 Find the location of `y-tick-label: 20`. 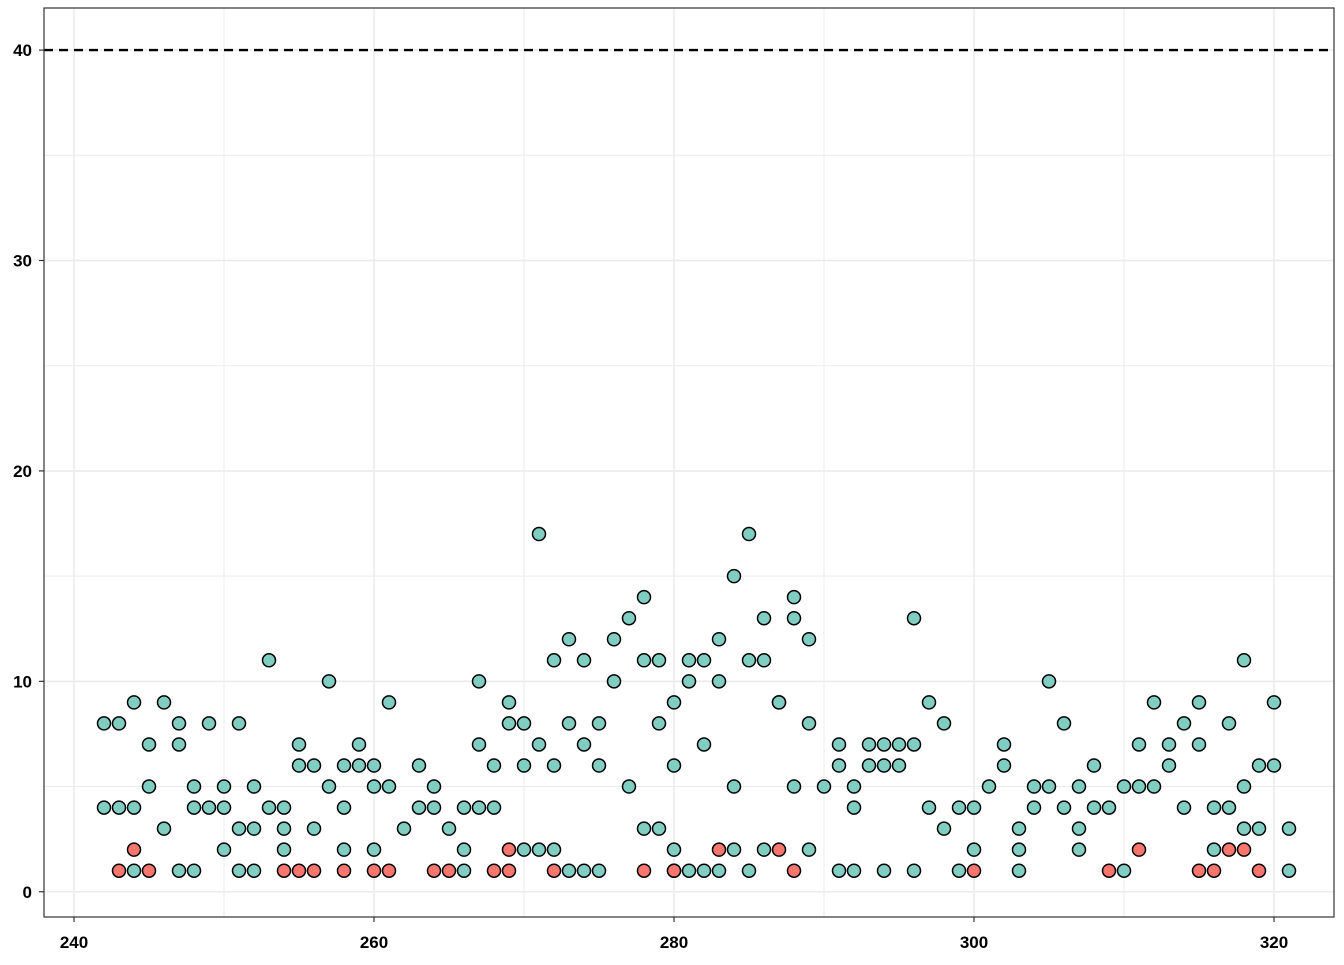

y-tick-label: 20 is located at coordinates (22, 471).